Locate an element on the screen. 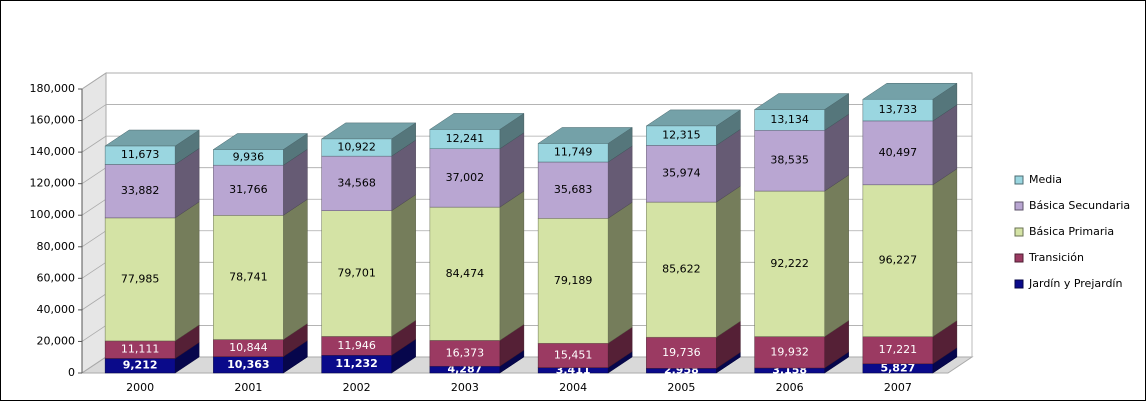 This screenshot has height=401, width=1146. data-label: 79,701 is located at coordinates (356, 273).